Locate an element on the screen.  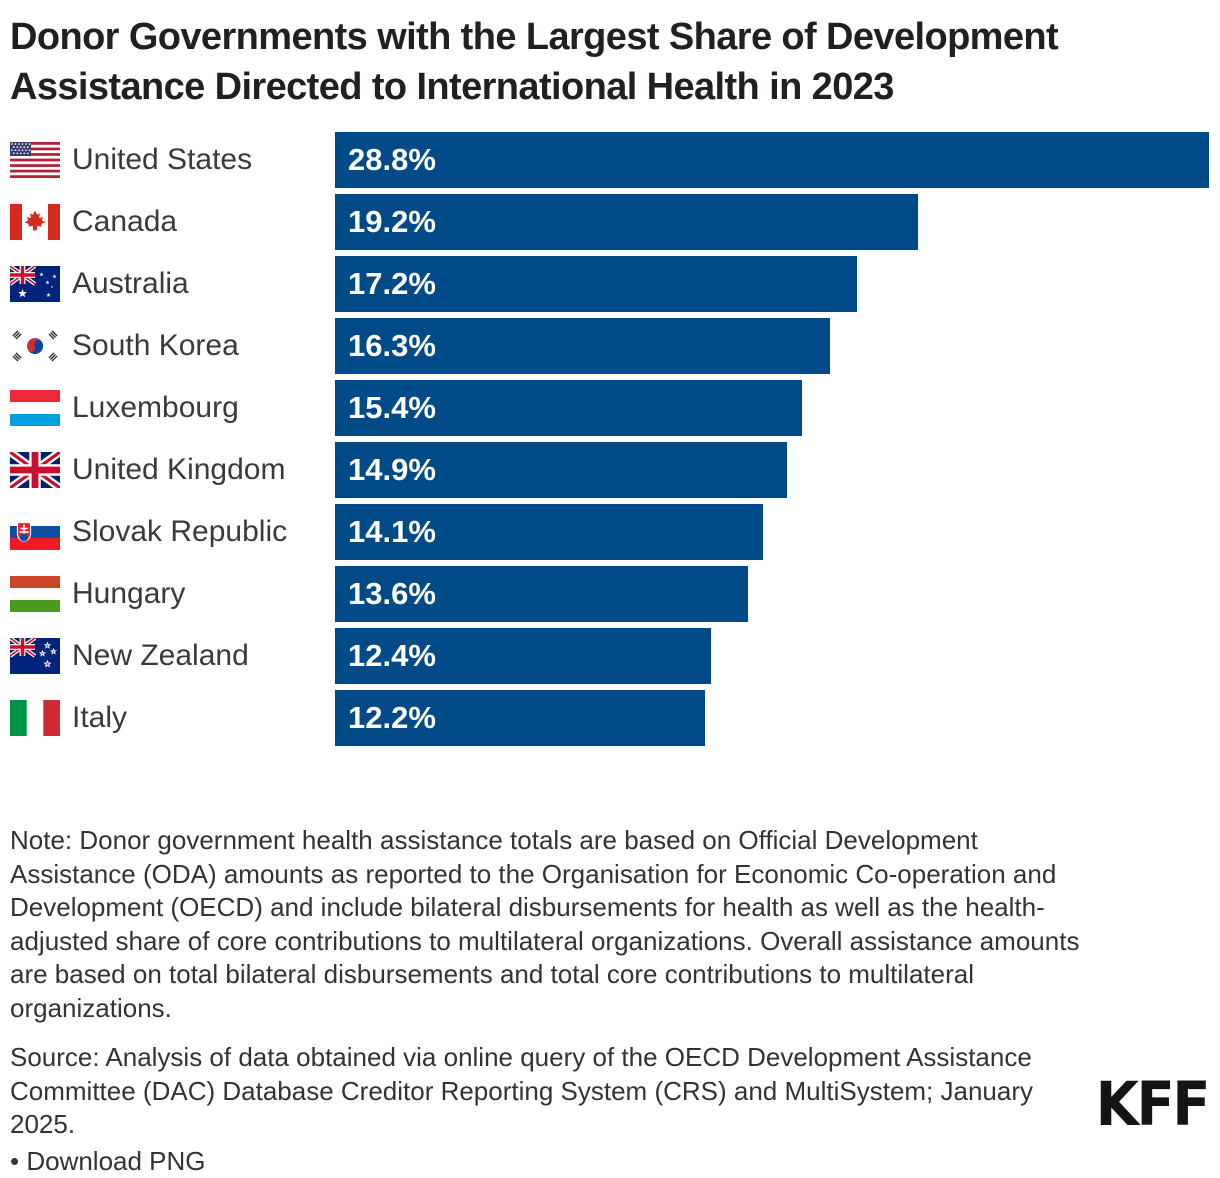
bar-track: 15.4% is located at coordinates (772, 408).